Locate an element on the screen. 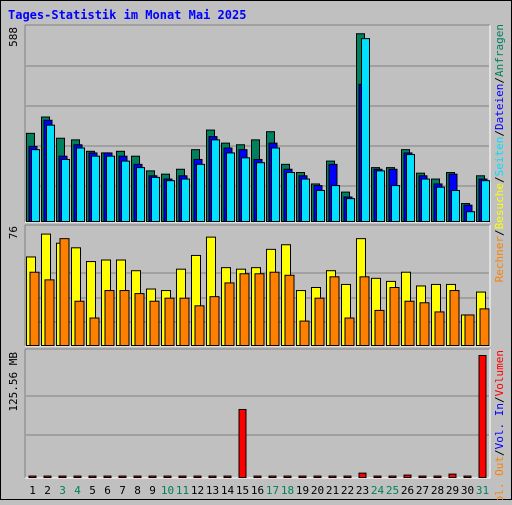 This screenshot has width=512, height=505. x-tick-label-day-31: 31 is located at coordinates (482, 490).